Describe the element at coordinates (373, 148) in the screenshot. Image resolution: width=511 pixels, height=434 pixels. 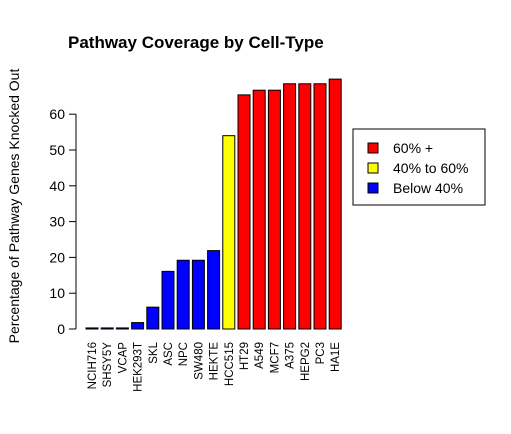
I see `legend-swatch-high` at that location.